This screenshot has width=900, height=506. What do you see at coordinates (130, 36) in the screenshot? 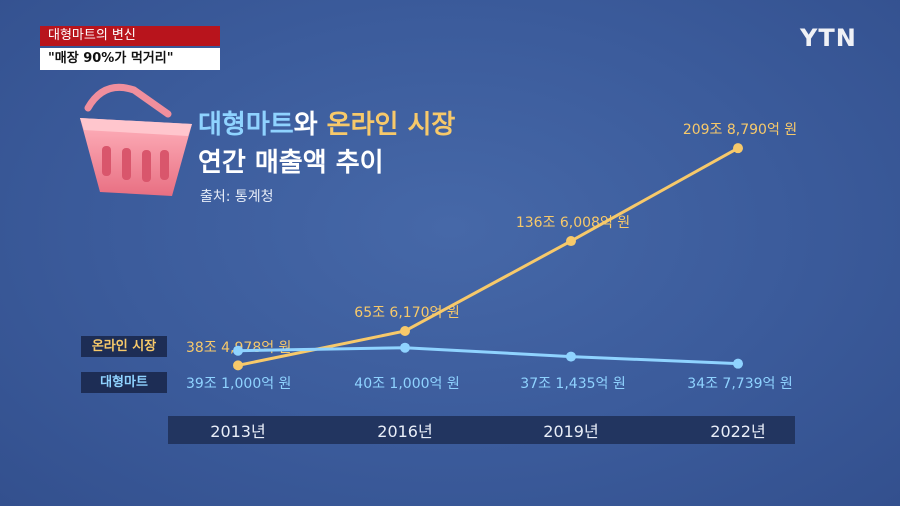
I see `topic-banner: 대형마트의 변신` at bounding box center [130, 36].